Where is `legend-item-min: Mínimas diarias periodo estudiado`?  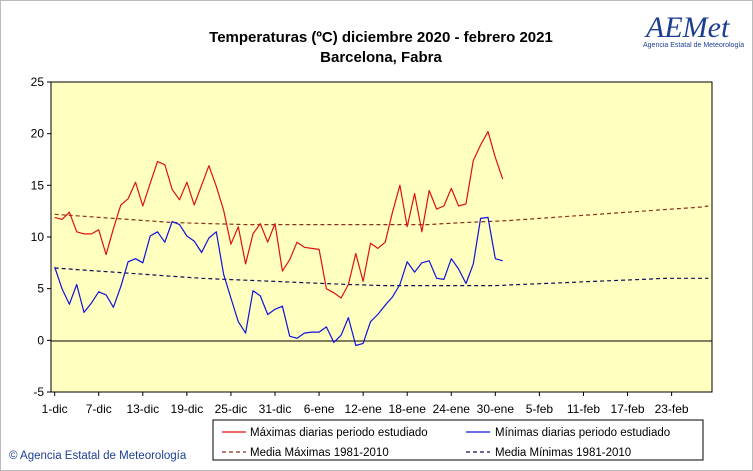
legend-item-min: Mínimas diarias periodo estudiado is located at coordinates (568, 433).